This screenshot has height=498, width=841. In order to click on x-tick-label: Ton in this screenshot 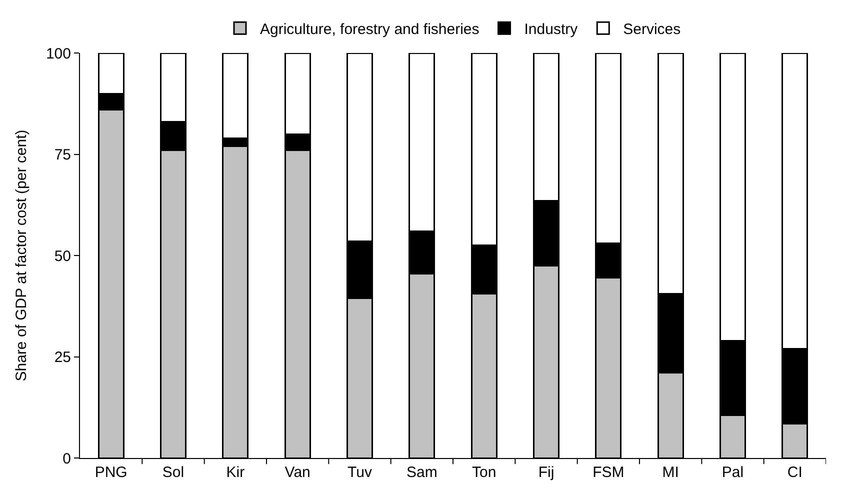, I will do `click(484, 472)`.